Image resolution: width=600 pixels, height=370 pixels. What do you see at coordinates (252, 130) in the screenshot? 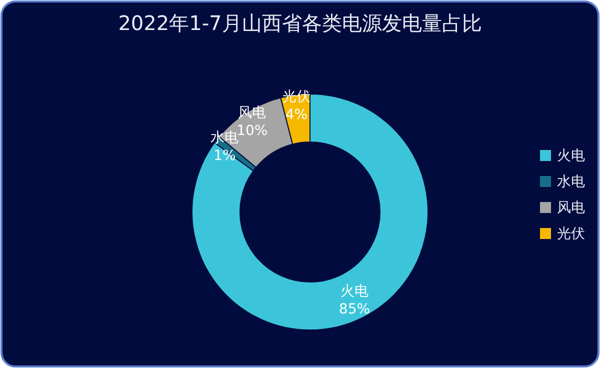
I see `data-label: 10%` at bounding box center [252, 130].